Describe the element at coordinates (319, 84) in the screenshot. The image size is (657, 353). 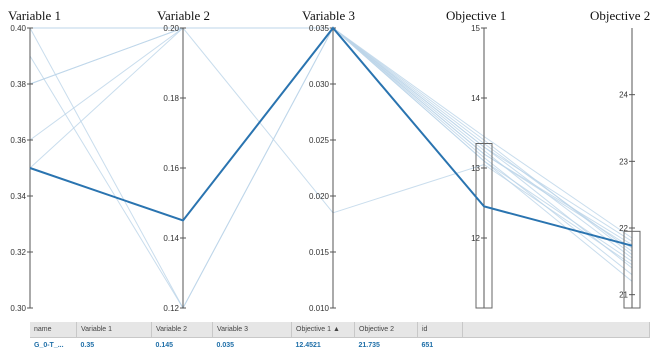
I see `variable-3-tick-label: 0.030` at that location.